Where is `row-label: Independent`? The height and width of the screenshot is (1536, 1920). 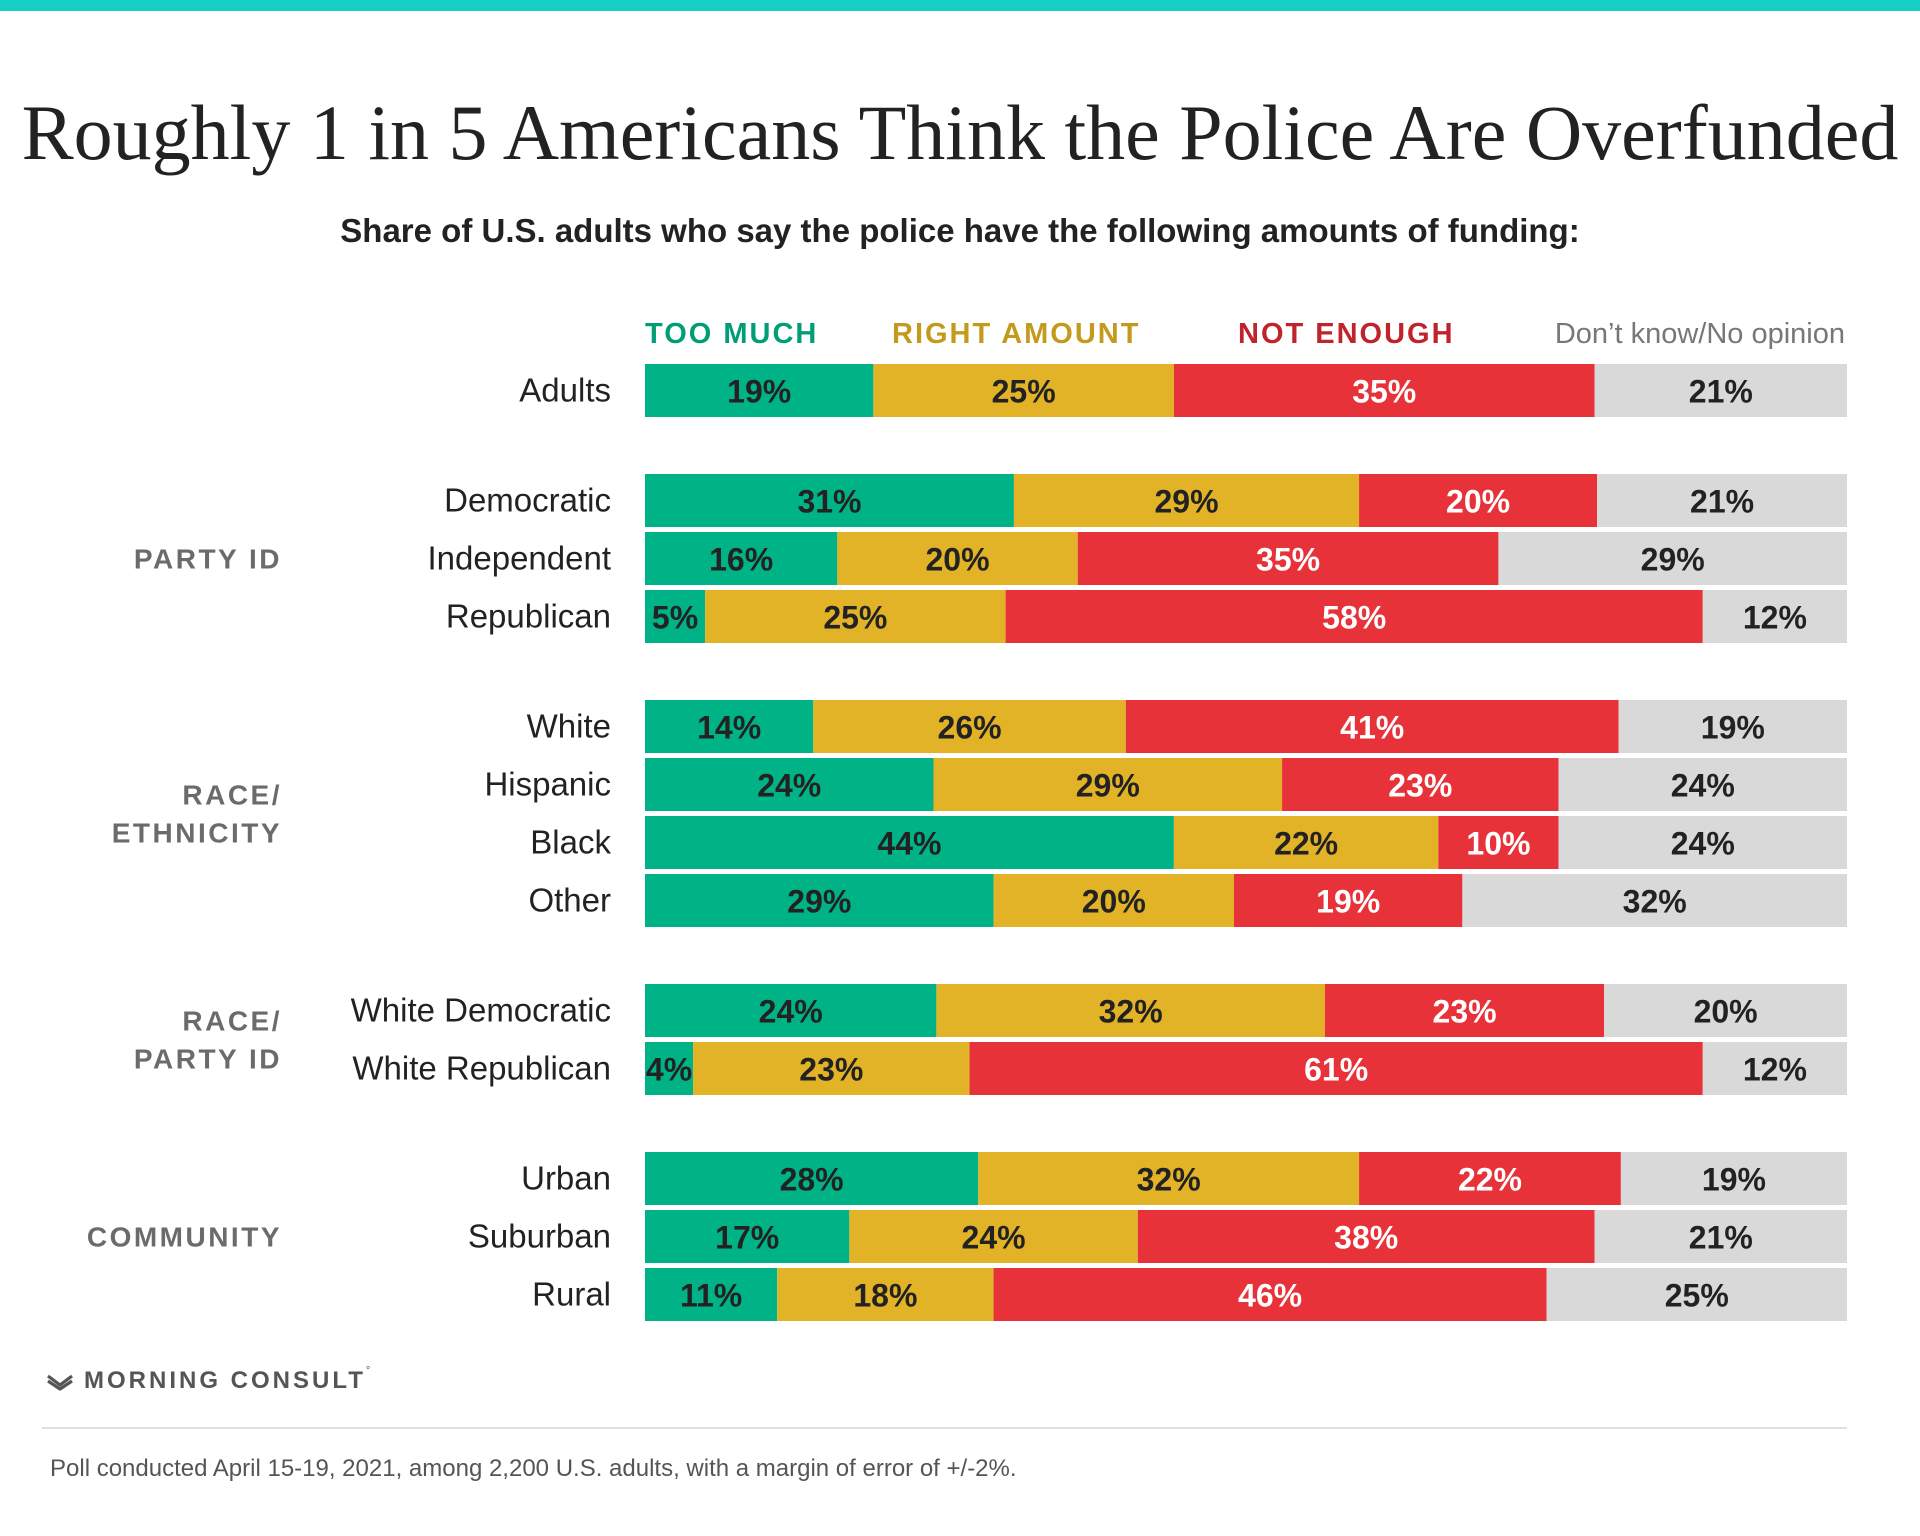 row-label: Independent is located at coordinates (519, 558).